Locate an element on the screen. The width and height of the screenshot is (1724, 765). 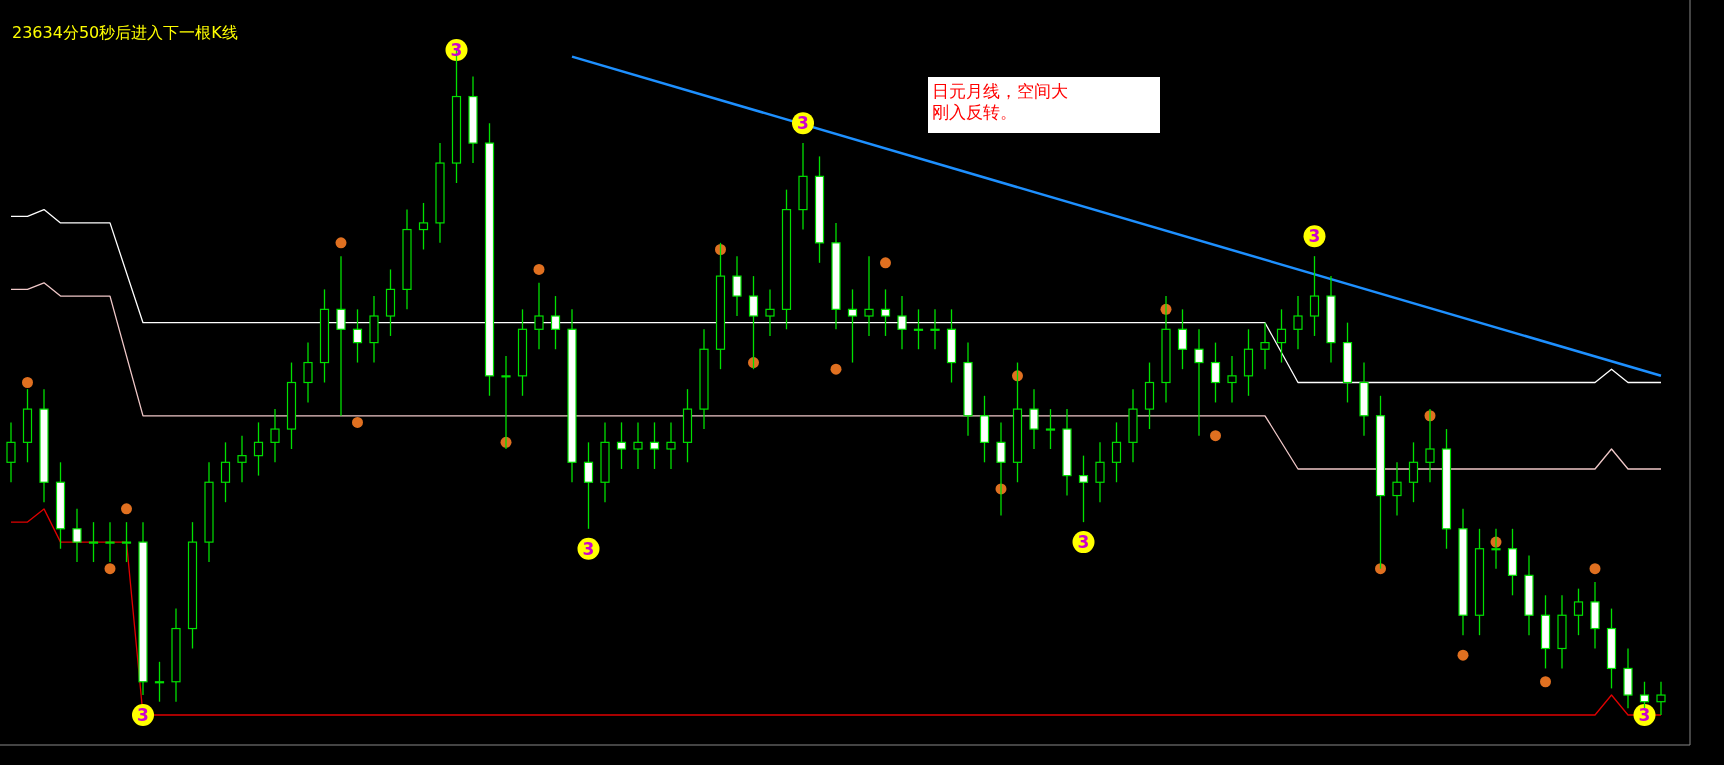
annotation: 日元月线，空间大 is located at coordinates (1000, 91).